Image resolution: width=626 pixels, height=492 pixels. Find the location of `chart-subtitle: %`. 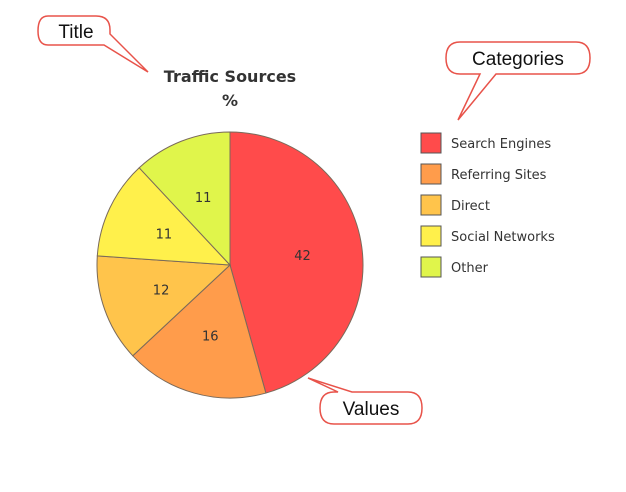

chart-subtitle: % is located at coordinates (230, 100).